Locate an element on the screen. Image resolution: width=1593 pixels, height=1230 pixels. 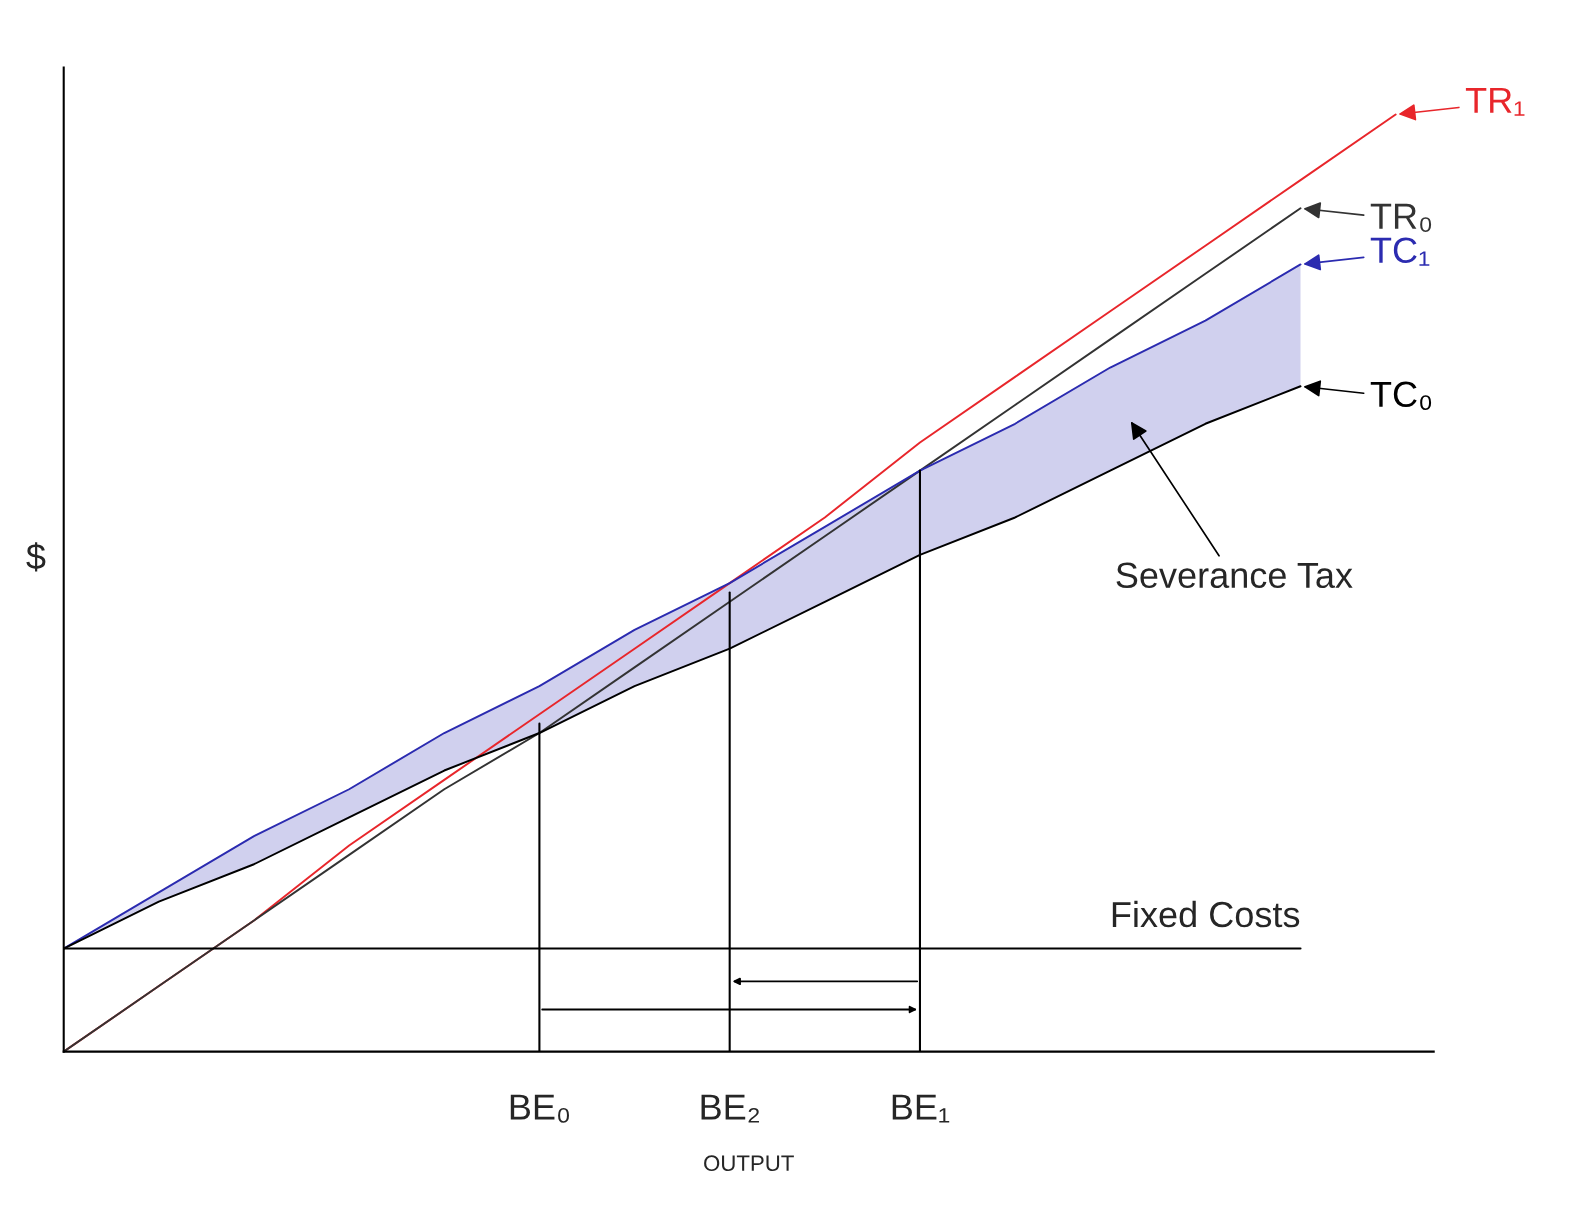
annotation: Severance Tax is located at coordinates (1234, 575).